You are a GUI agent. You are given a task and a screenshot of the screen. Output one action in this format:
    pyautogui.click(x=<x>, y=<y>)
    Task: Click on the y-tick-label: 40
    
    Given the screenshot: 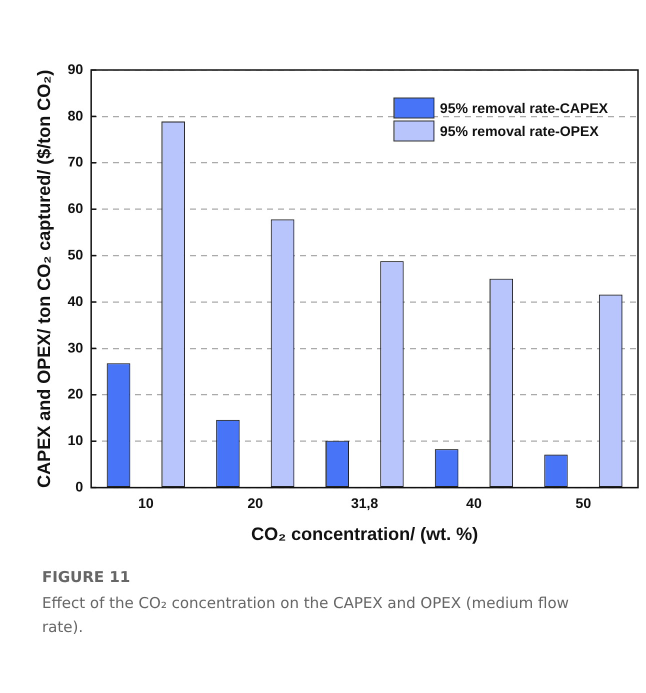 What is the action you would take?
    pyautogui.click(x=76, y=300)
    